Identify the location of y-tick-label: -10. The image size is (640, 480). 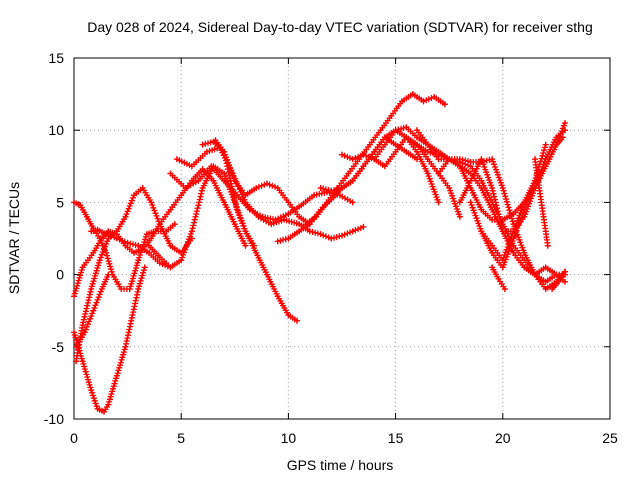
(54, 419).